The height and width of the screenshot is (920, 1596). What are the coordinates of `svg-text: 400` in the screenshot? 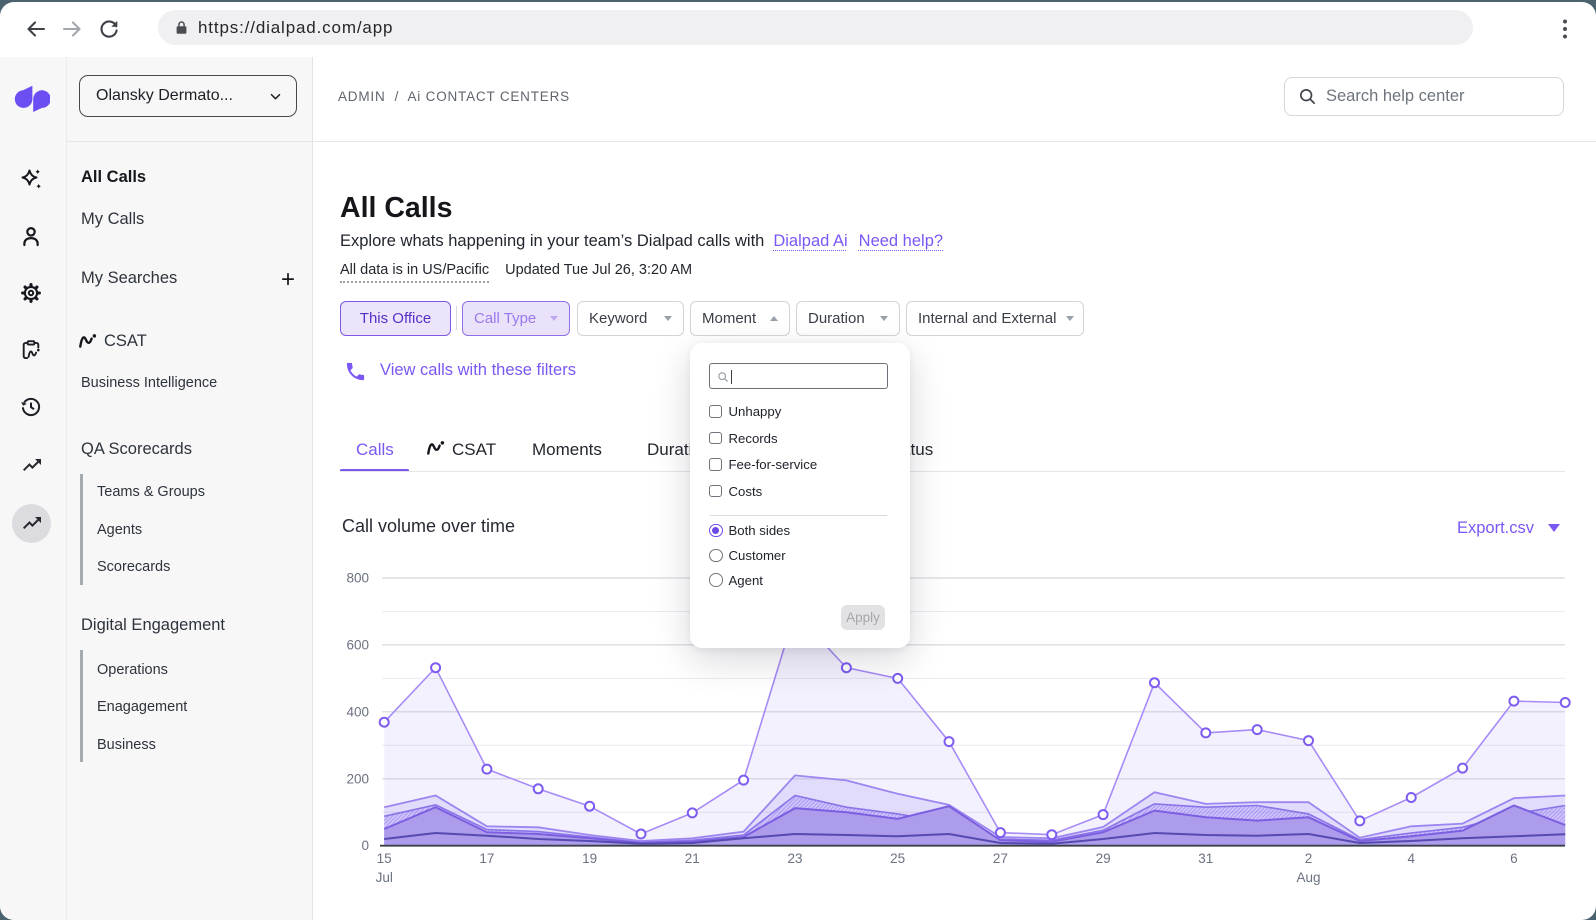 It's located at (357, 711).